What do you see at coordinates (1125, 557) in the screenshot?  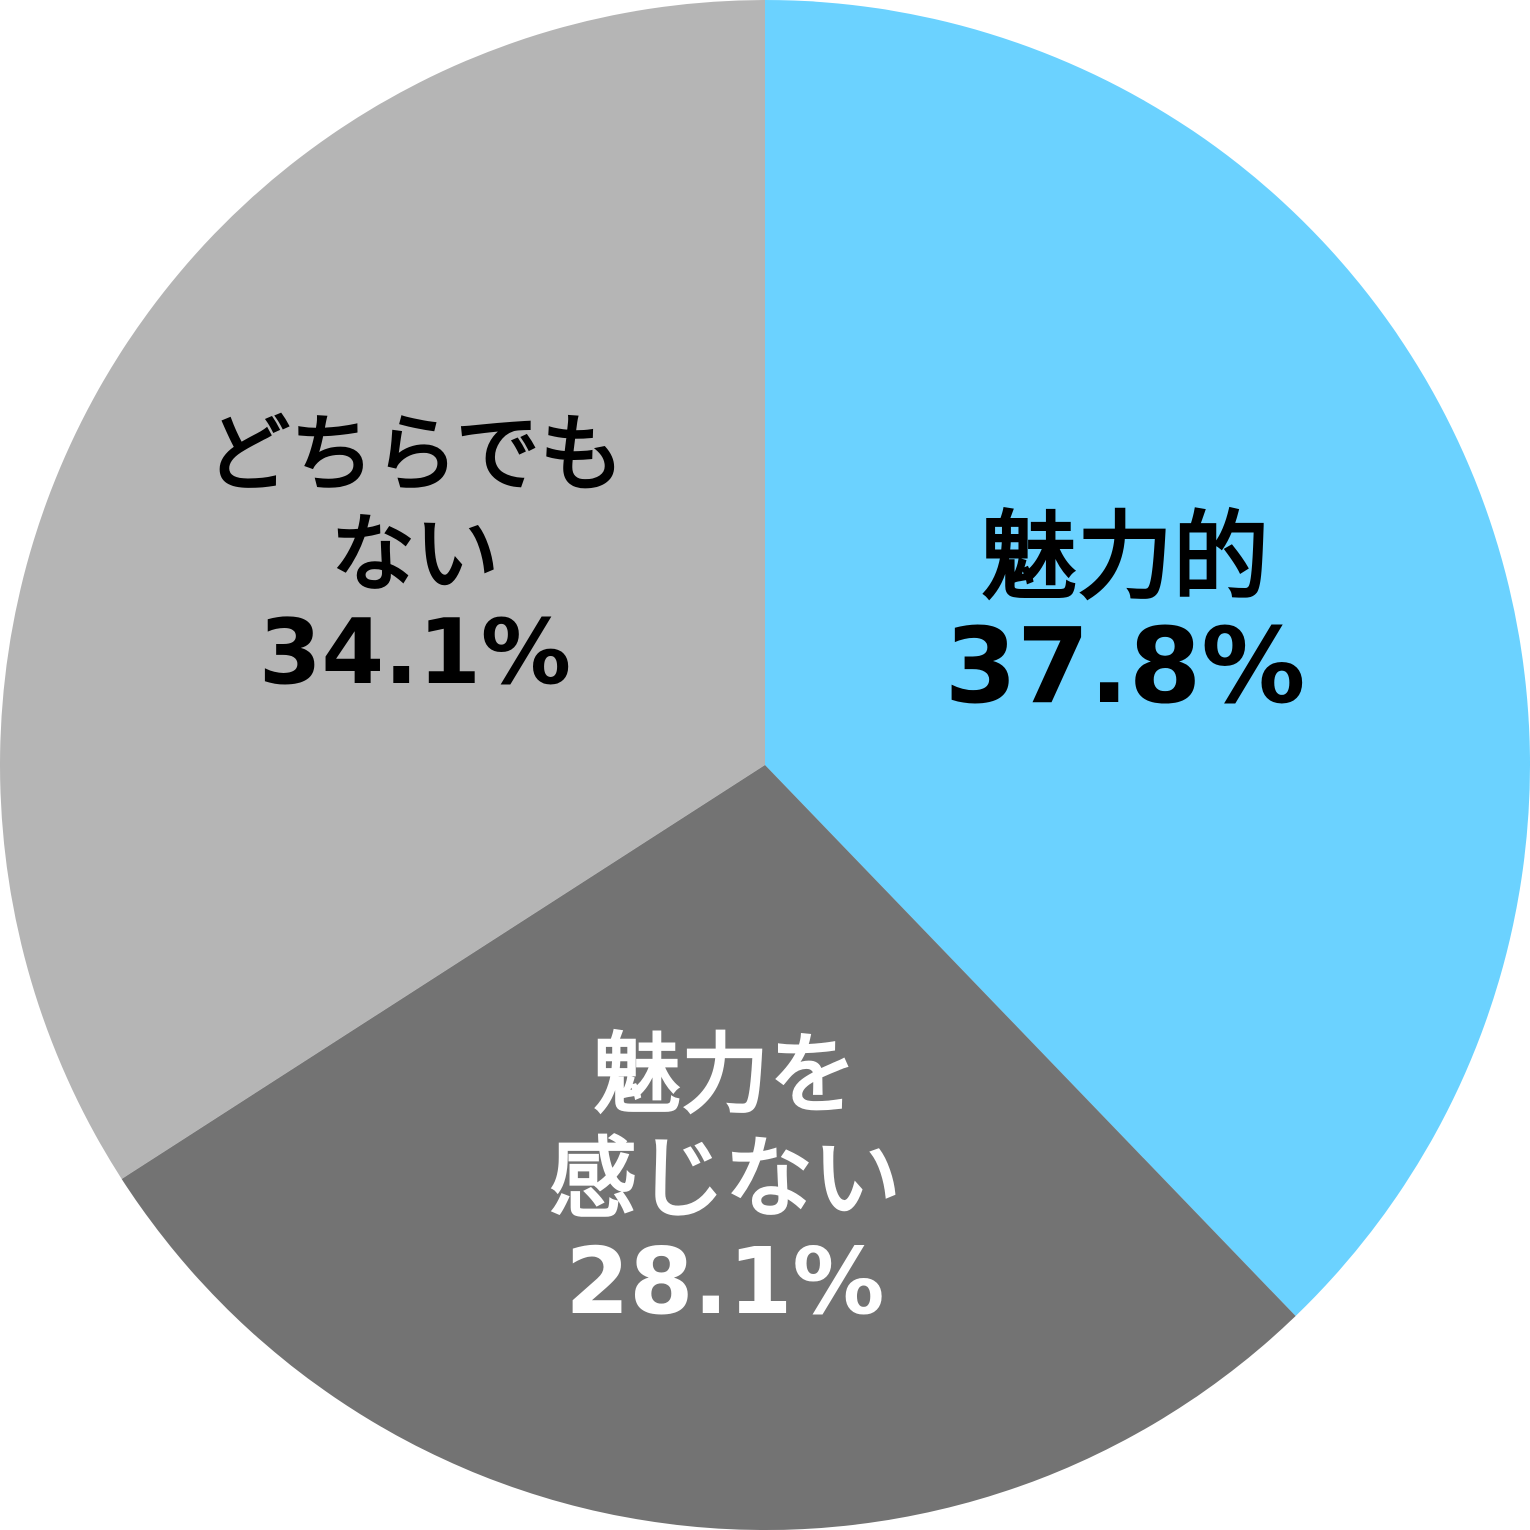 I see `slice-label-0-line-0: 魅力的` at bounding box center [1125, 557].